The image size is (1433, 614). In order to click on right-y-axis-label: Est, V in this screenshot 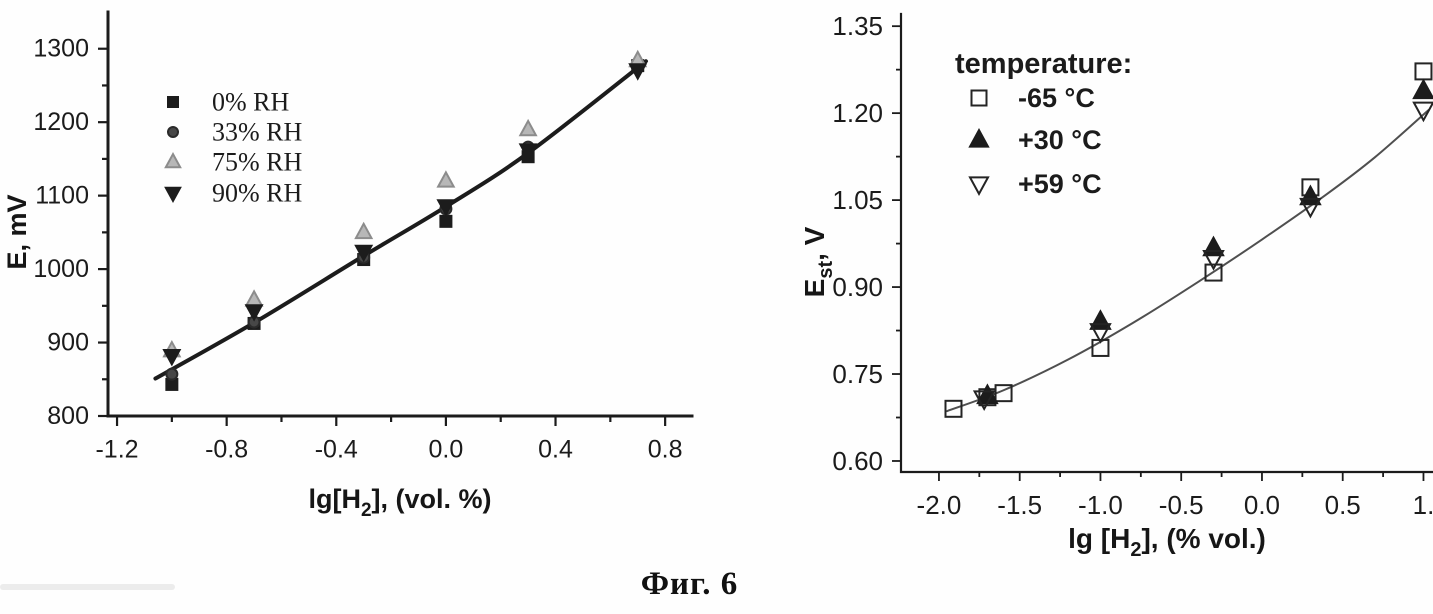, I will do `click(818, 261)`.